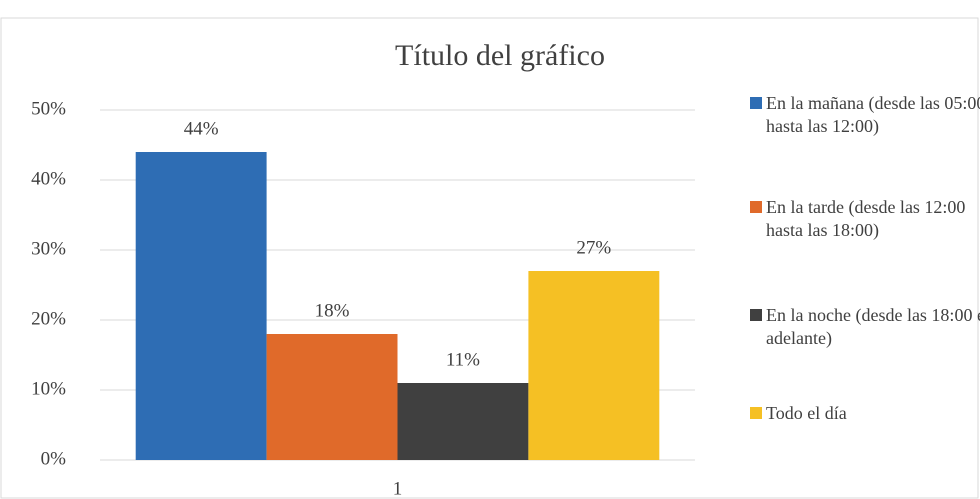 The image size is (980, 499). Describe the element at coordinates (48, 178) in the screenshot. I see `y-tick-label: 40%` at that location.